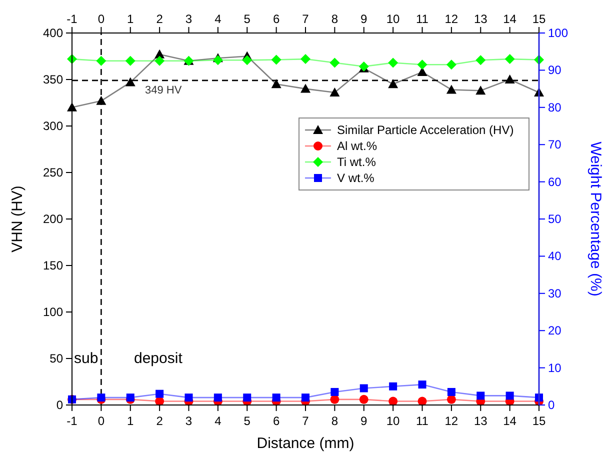  What do you see at coordinates (451, 19) in the screenshot?
I see `x-tick-label: 12` at bounding box center [451, 19].